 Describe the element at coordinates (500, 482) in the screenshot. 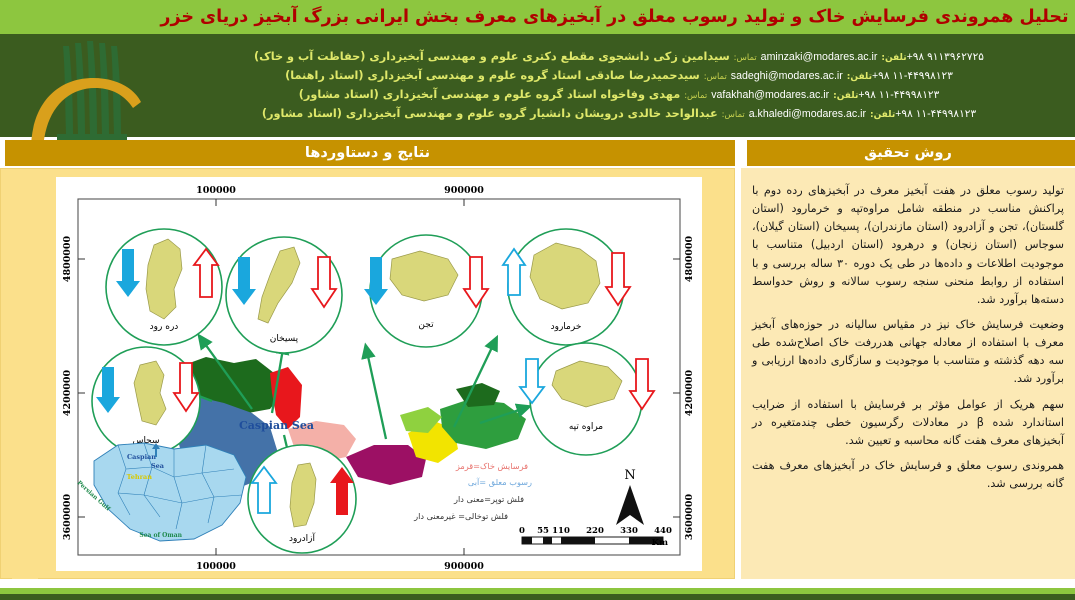

I see `legend-item-sediment: رسوب معلق =آبی` at that location.